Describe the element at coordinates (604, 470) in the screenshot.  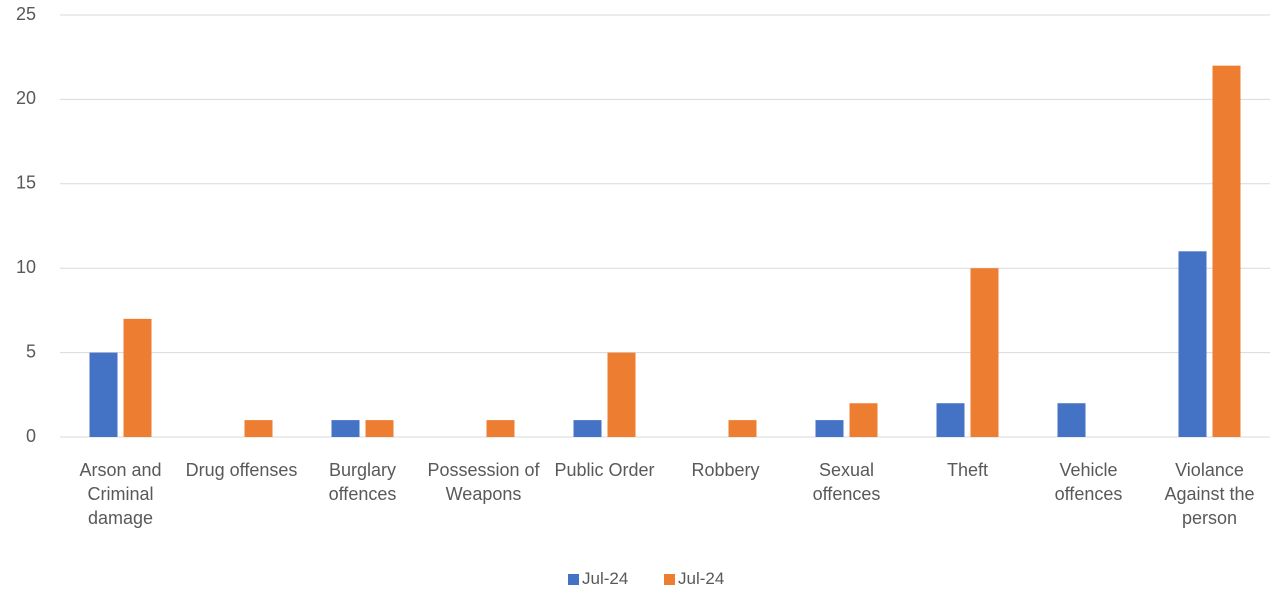
I see `x-tick-label: Public Order` at that location.